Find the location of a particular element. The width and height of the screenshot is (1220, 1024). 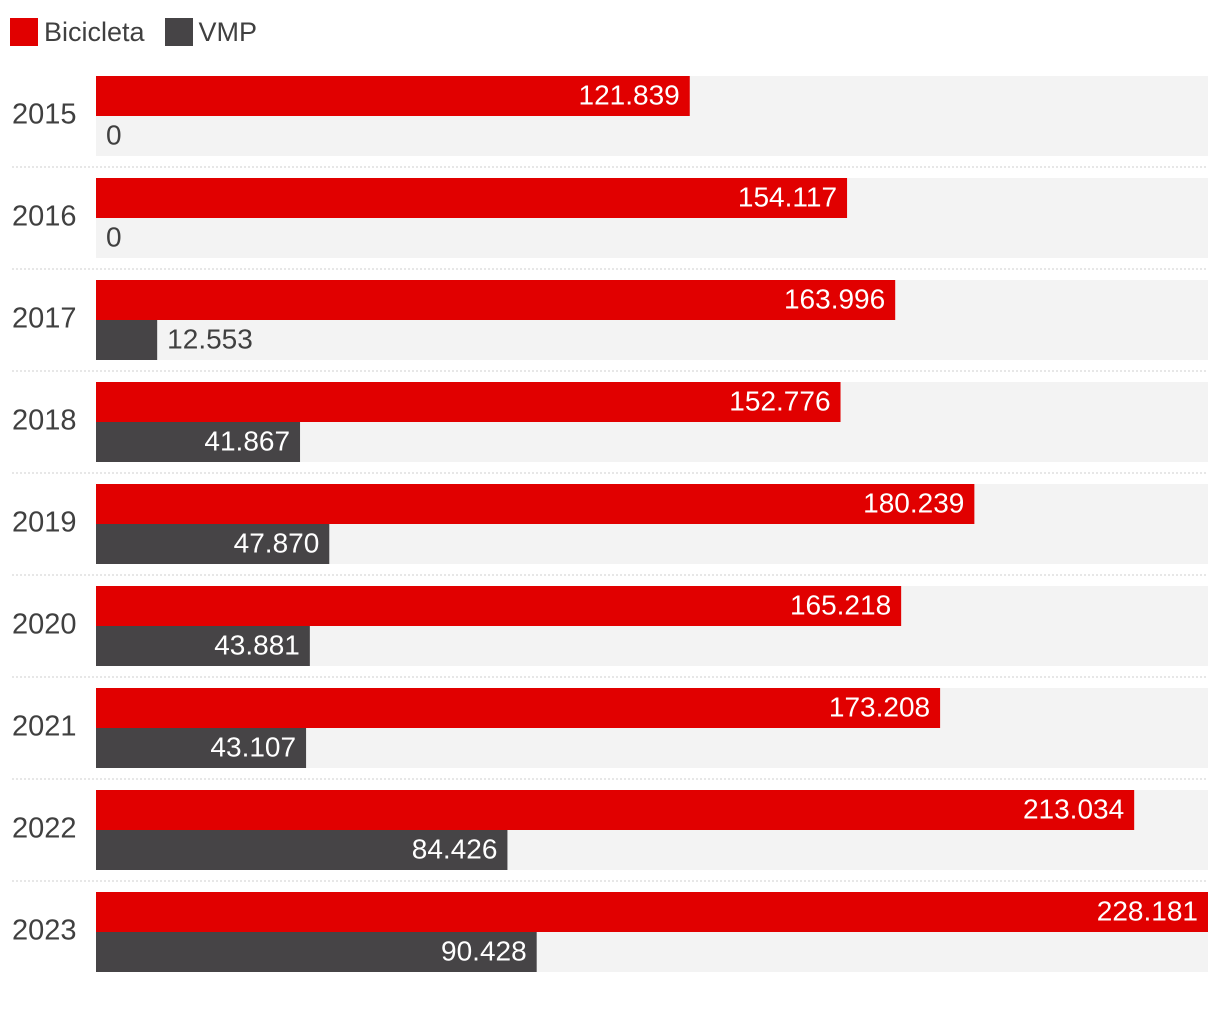

data-label-bicicleta: 121.839 is located at coordinates (629, 94).